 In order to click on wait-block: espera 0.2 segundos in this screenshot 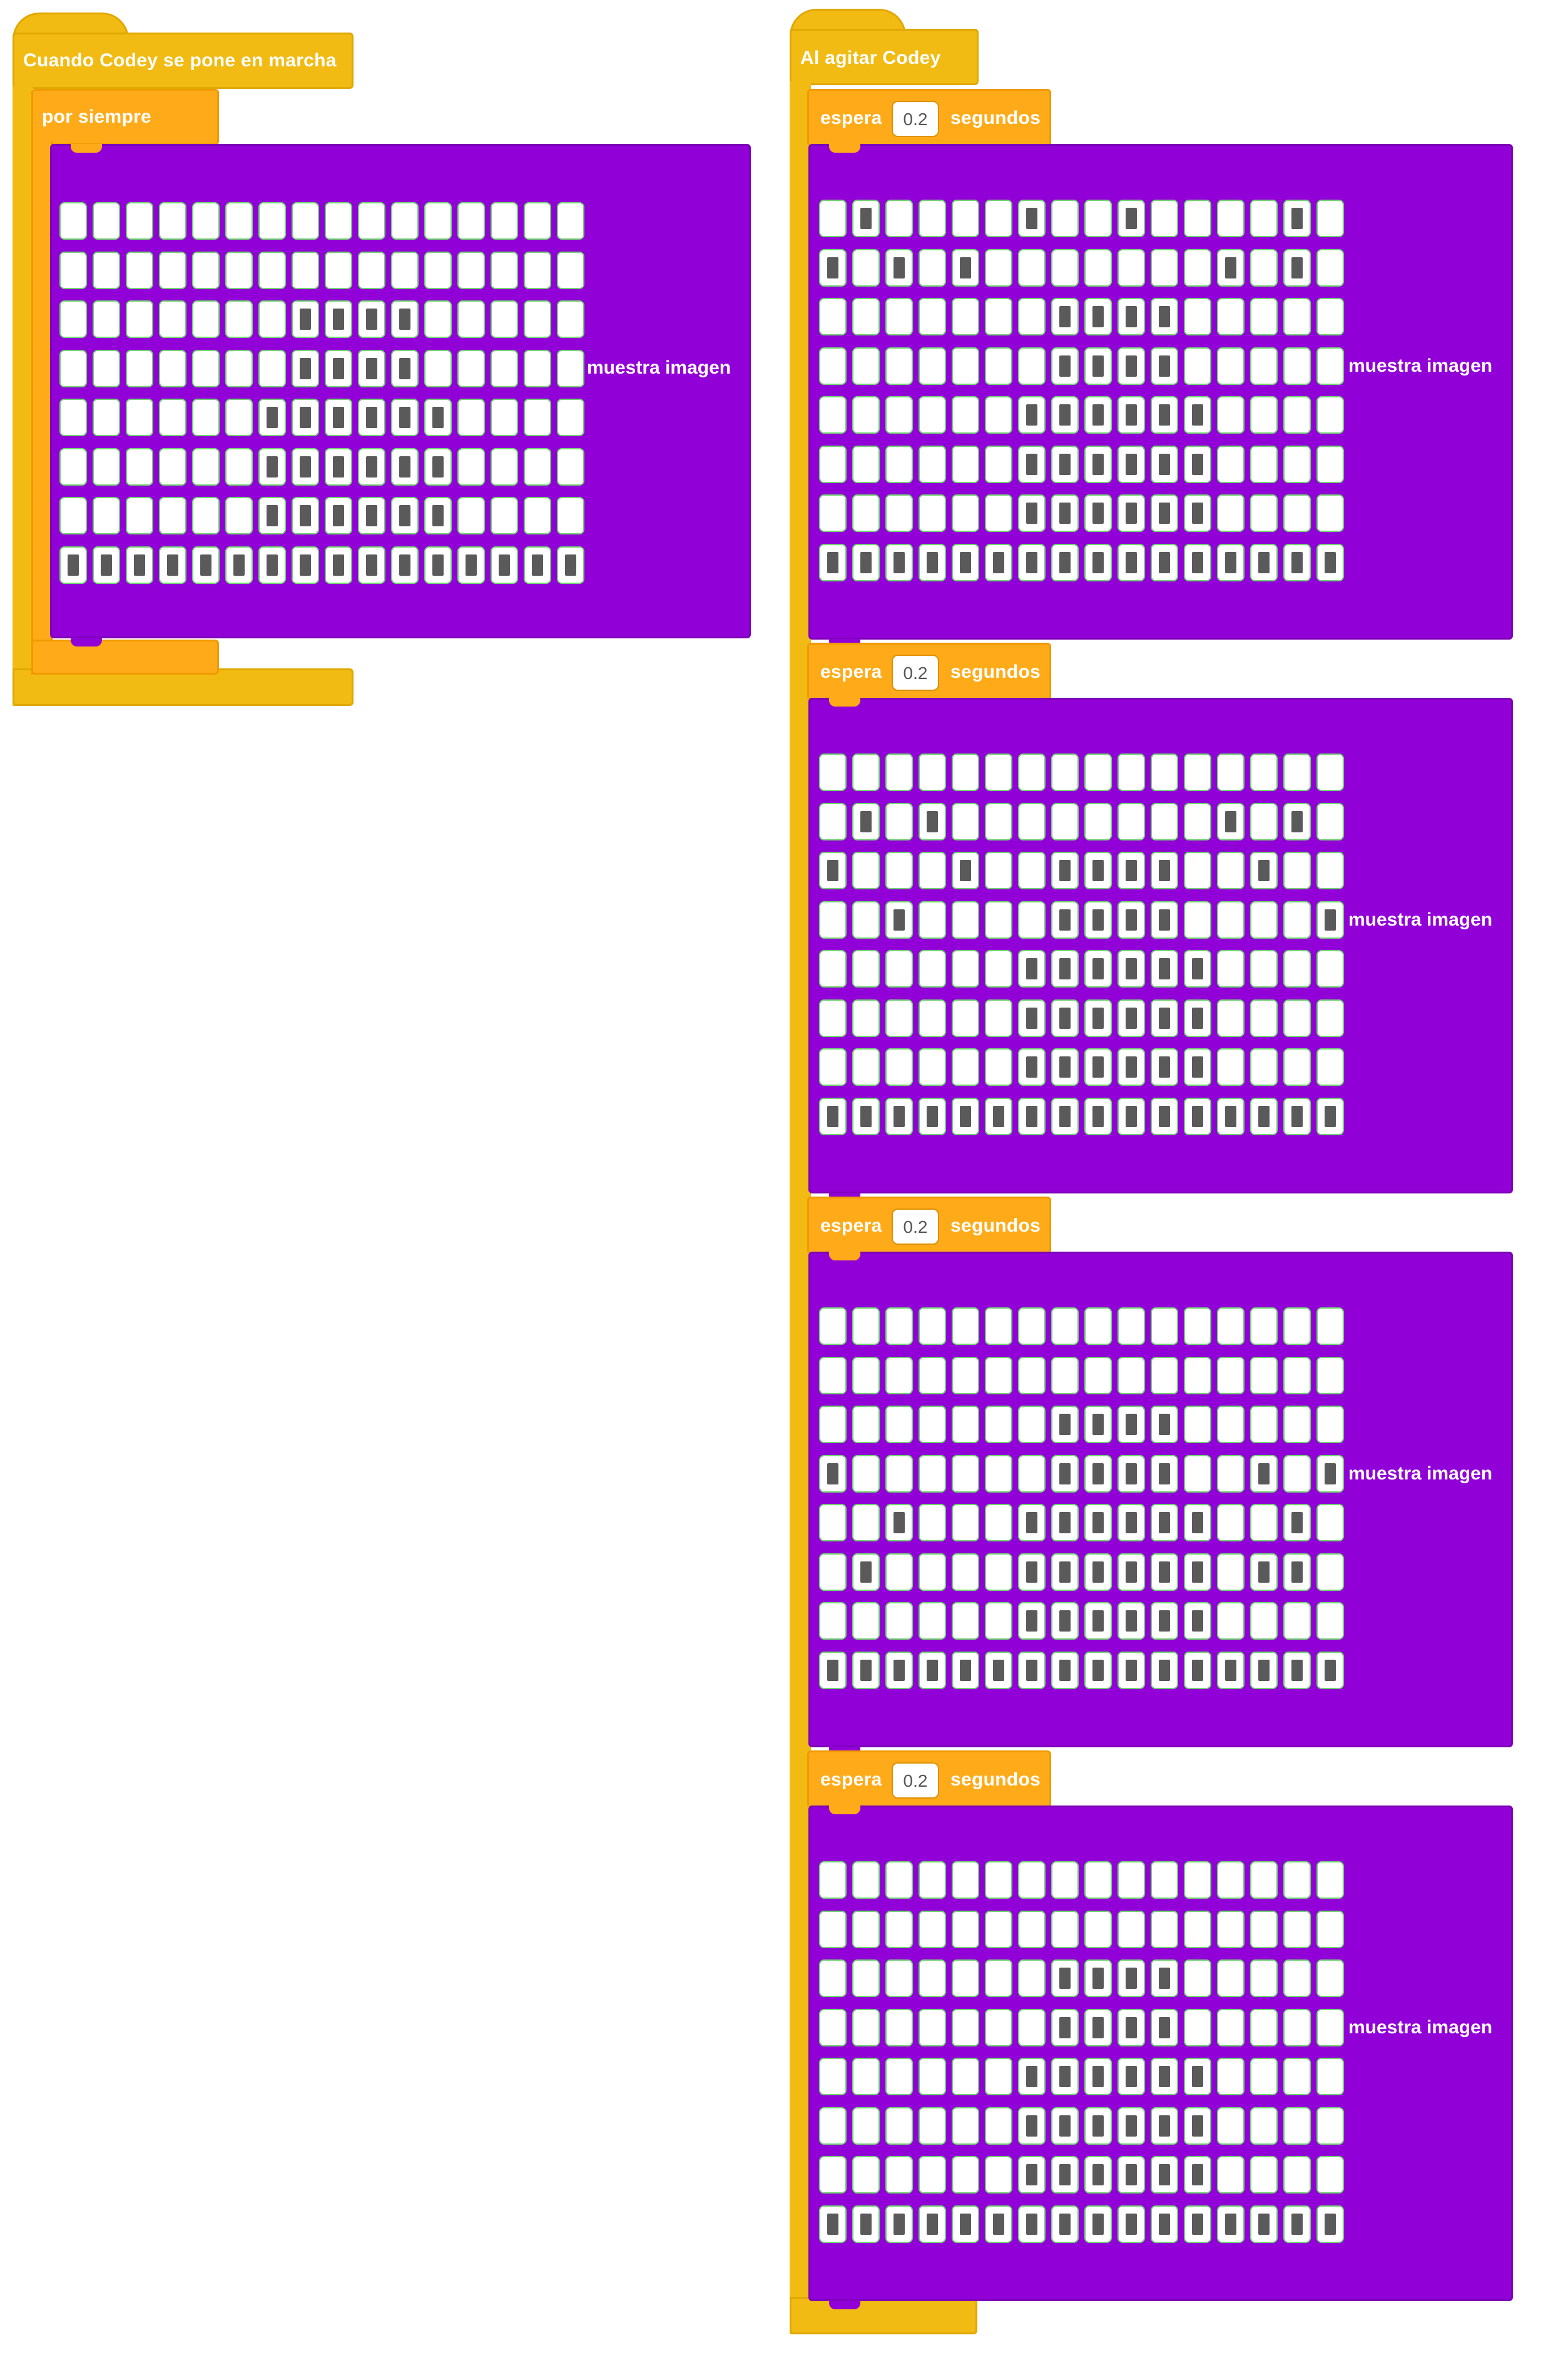, I will do `click(929, 672)`.